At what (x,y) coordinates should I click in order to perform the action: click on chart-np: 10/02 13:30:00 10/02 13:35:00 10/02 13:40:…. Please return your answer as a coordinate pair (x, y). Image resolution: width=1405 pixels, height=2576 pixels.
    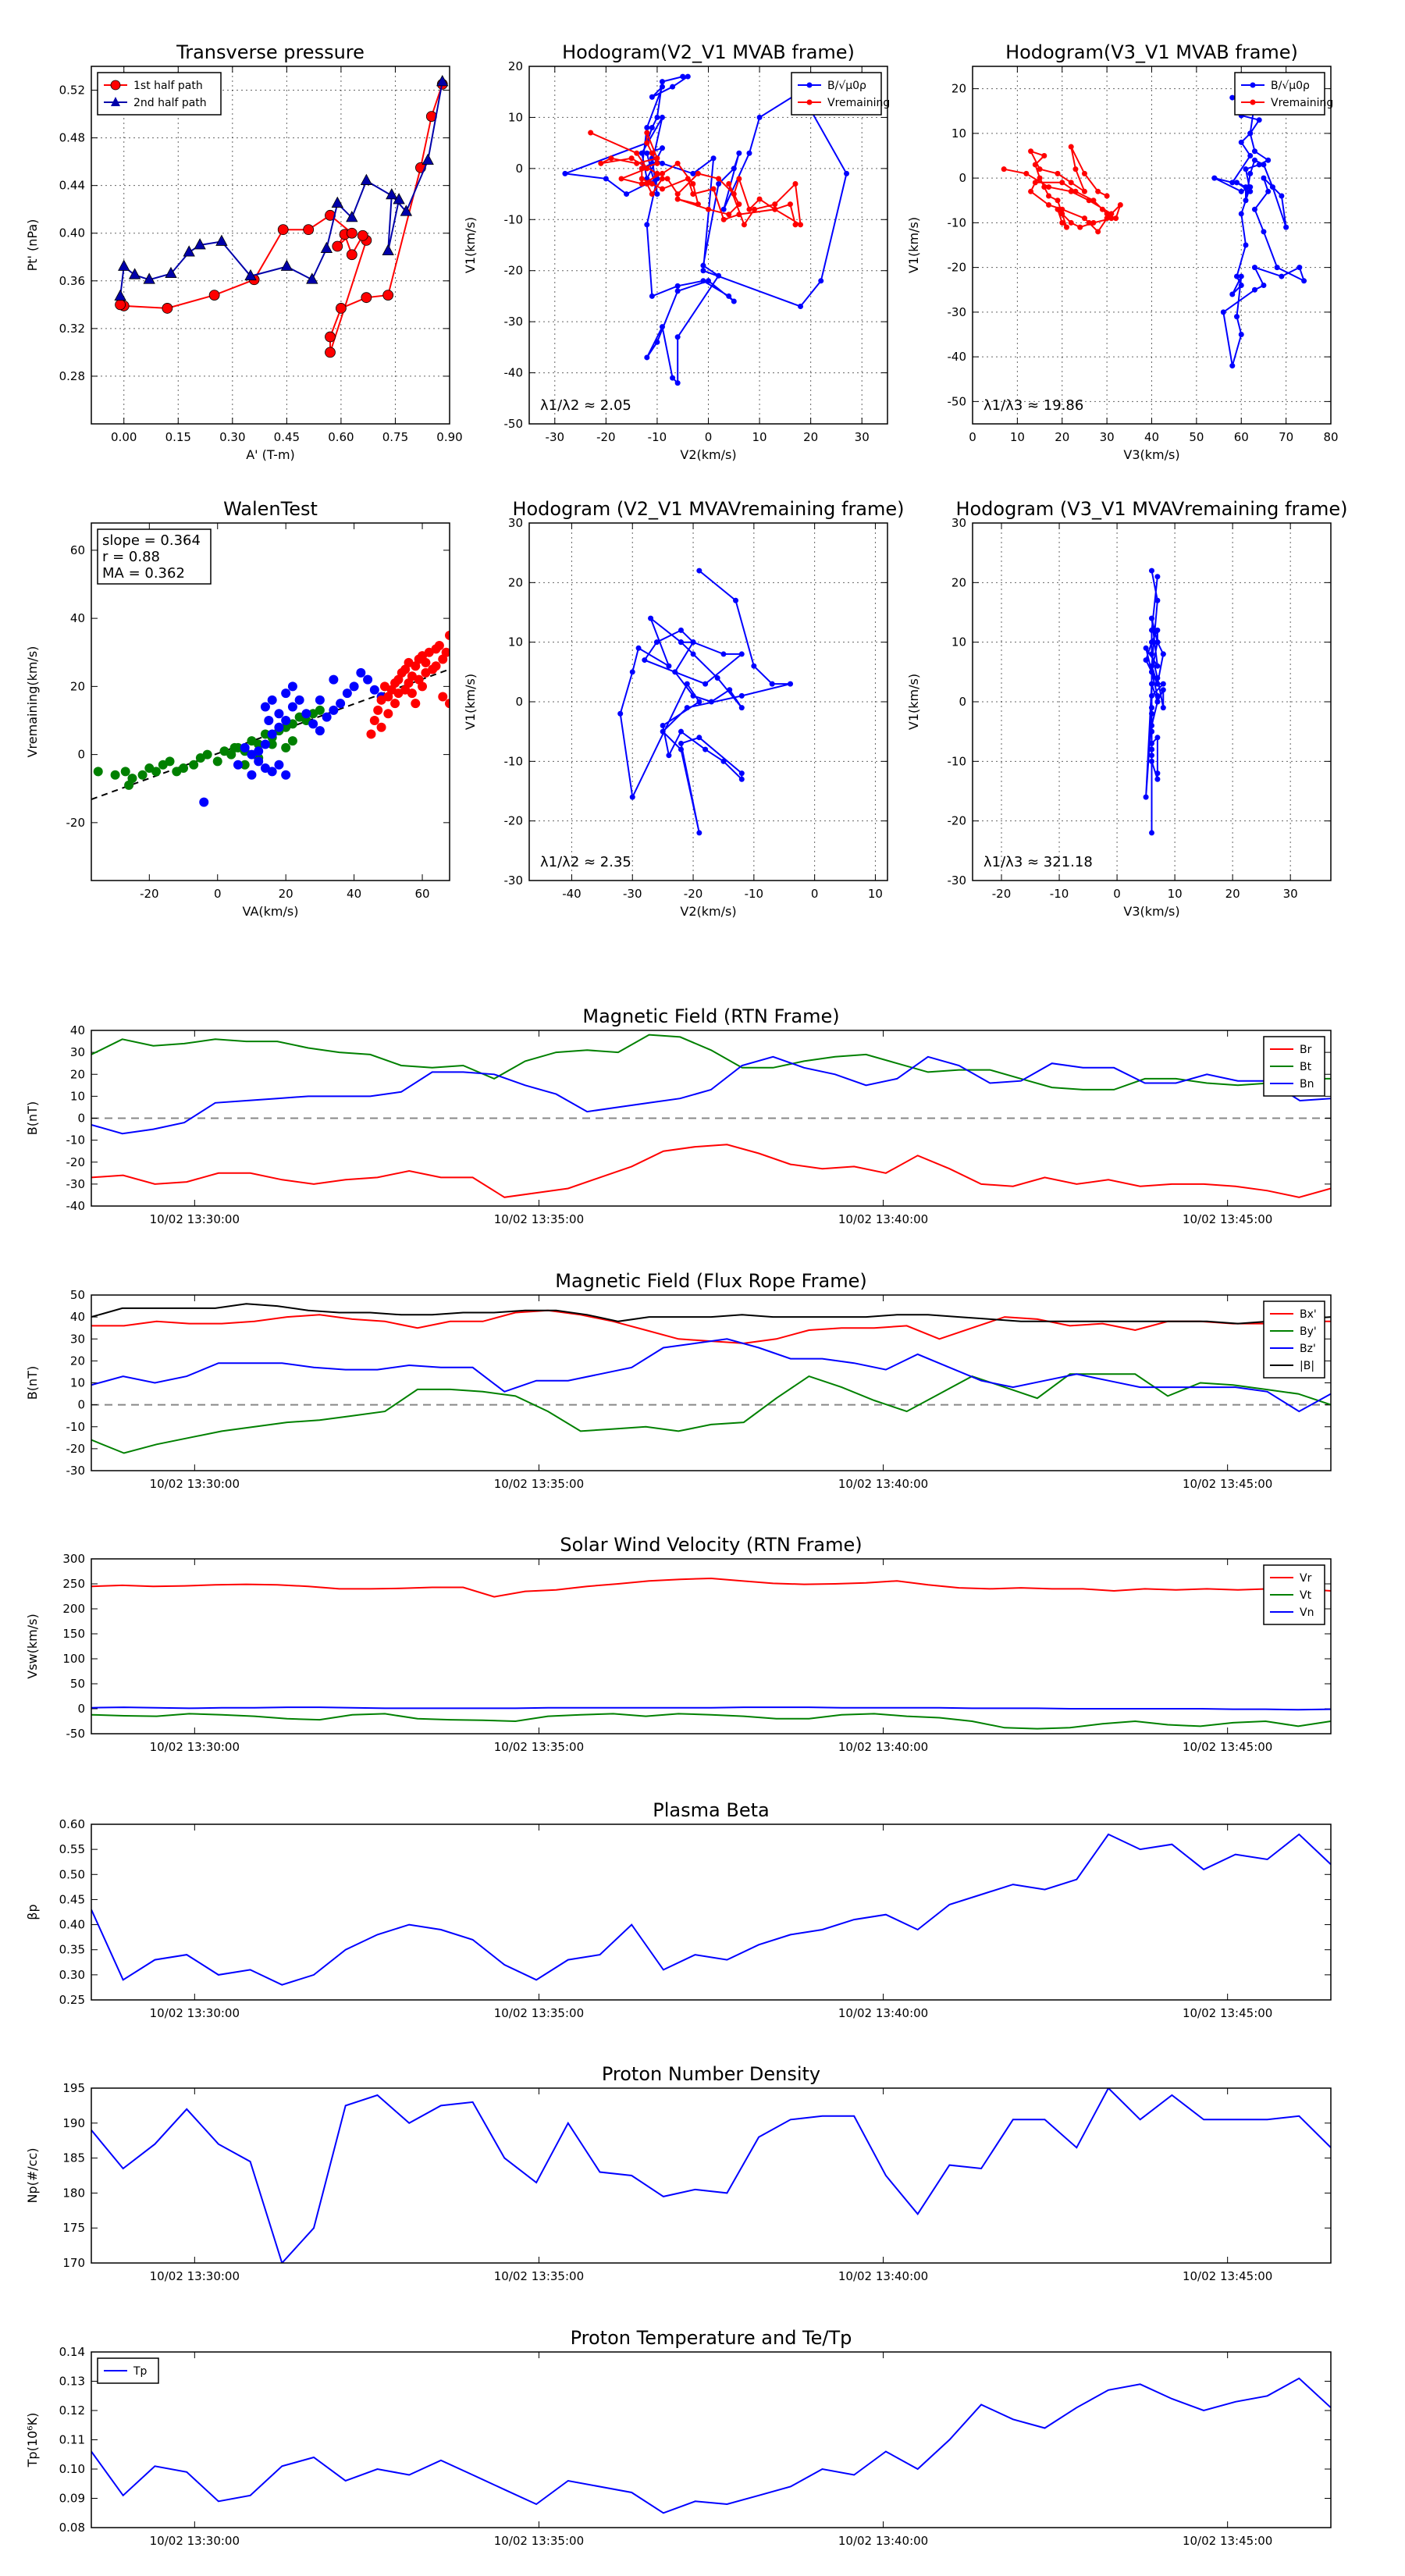
    Looking at the image, I should click on (679, 2173).